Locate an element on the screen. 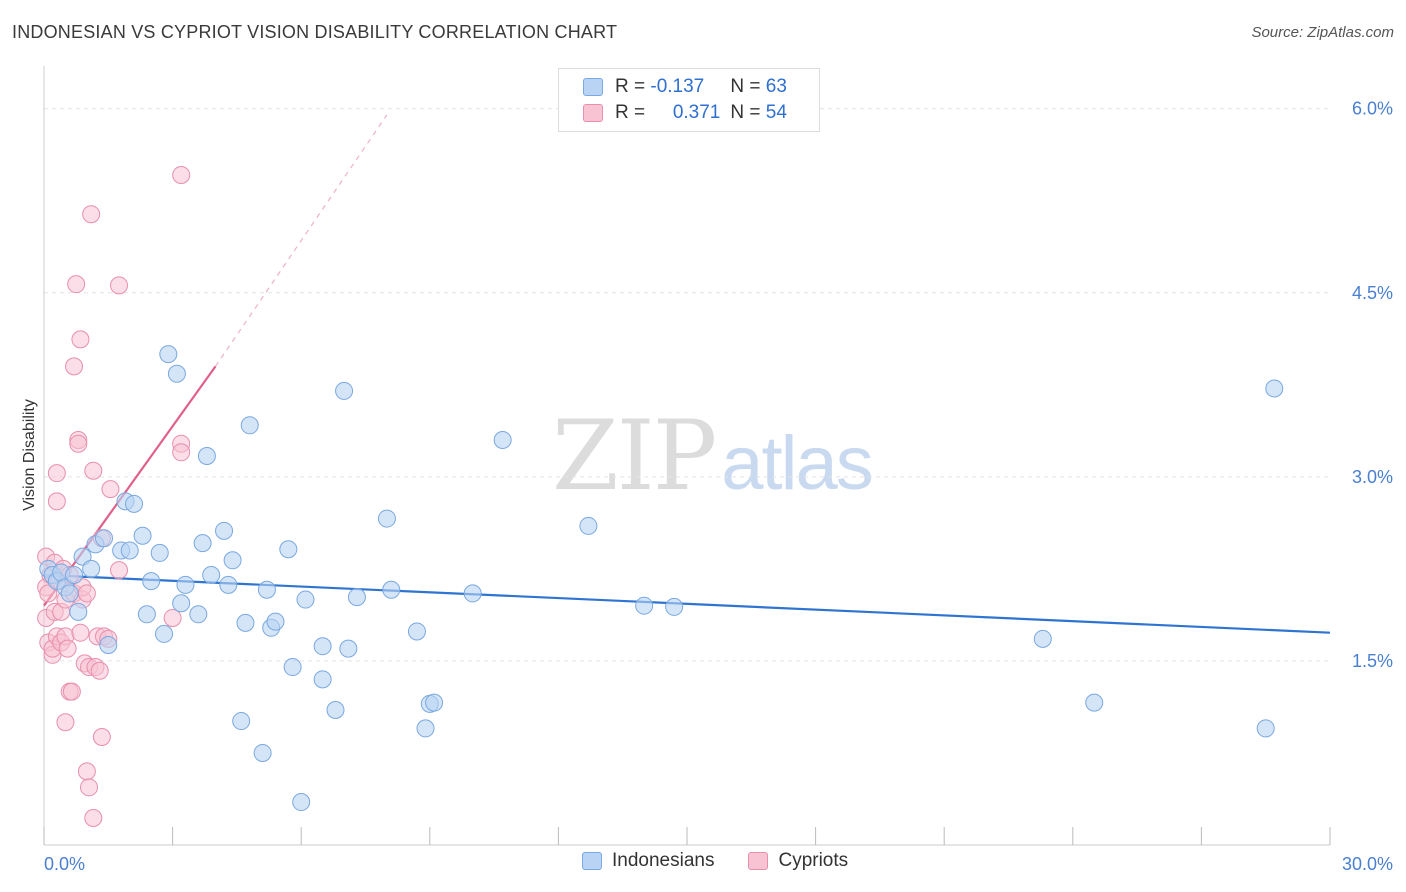 This screenshot has height=892, width=1406. watermark-main: ZIP is located at coordinates (634, 456).